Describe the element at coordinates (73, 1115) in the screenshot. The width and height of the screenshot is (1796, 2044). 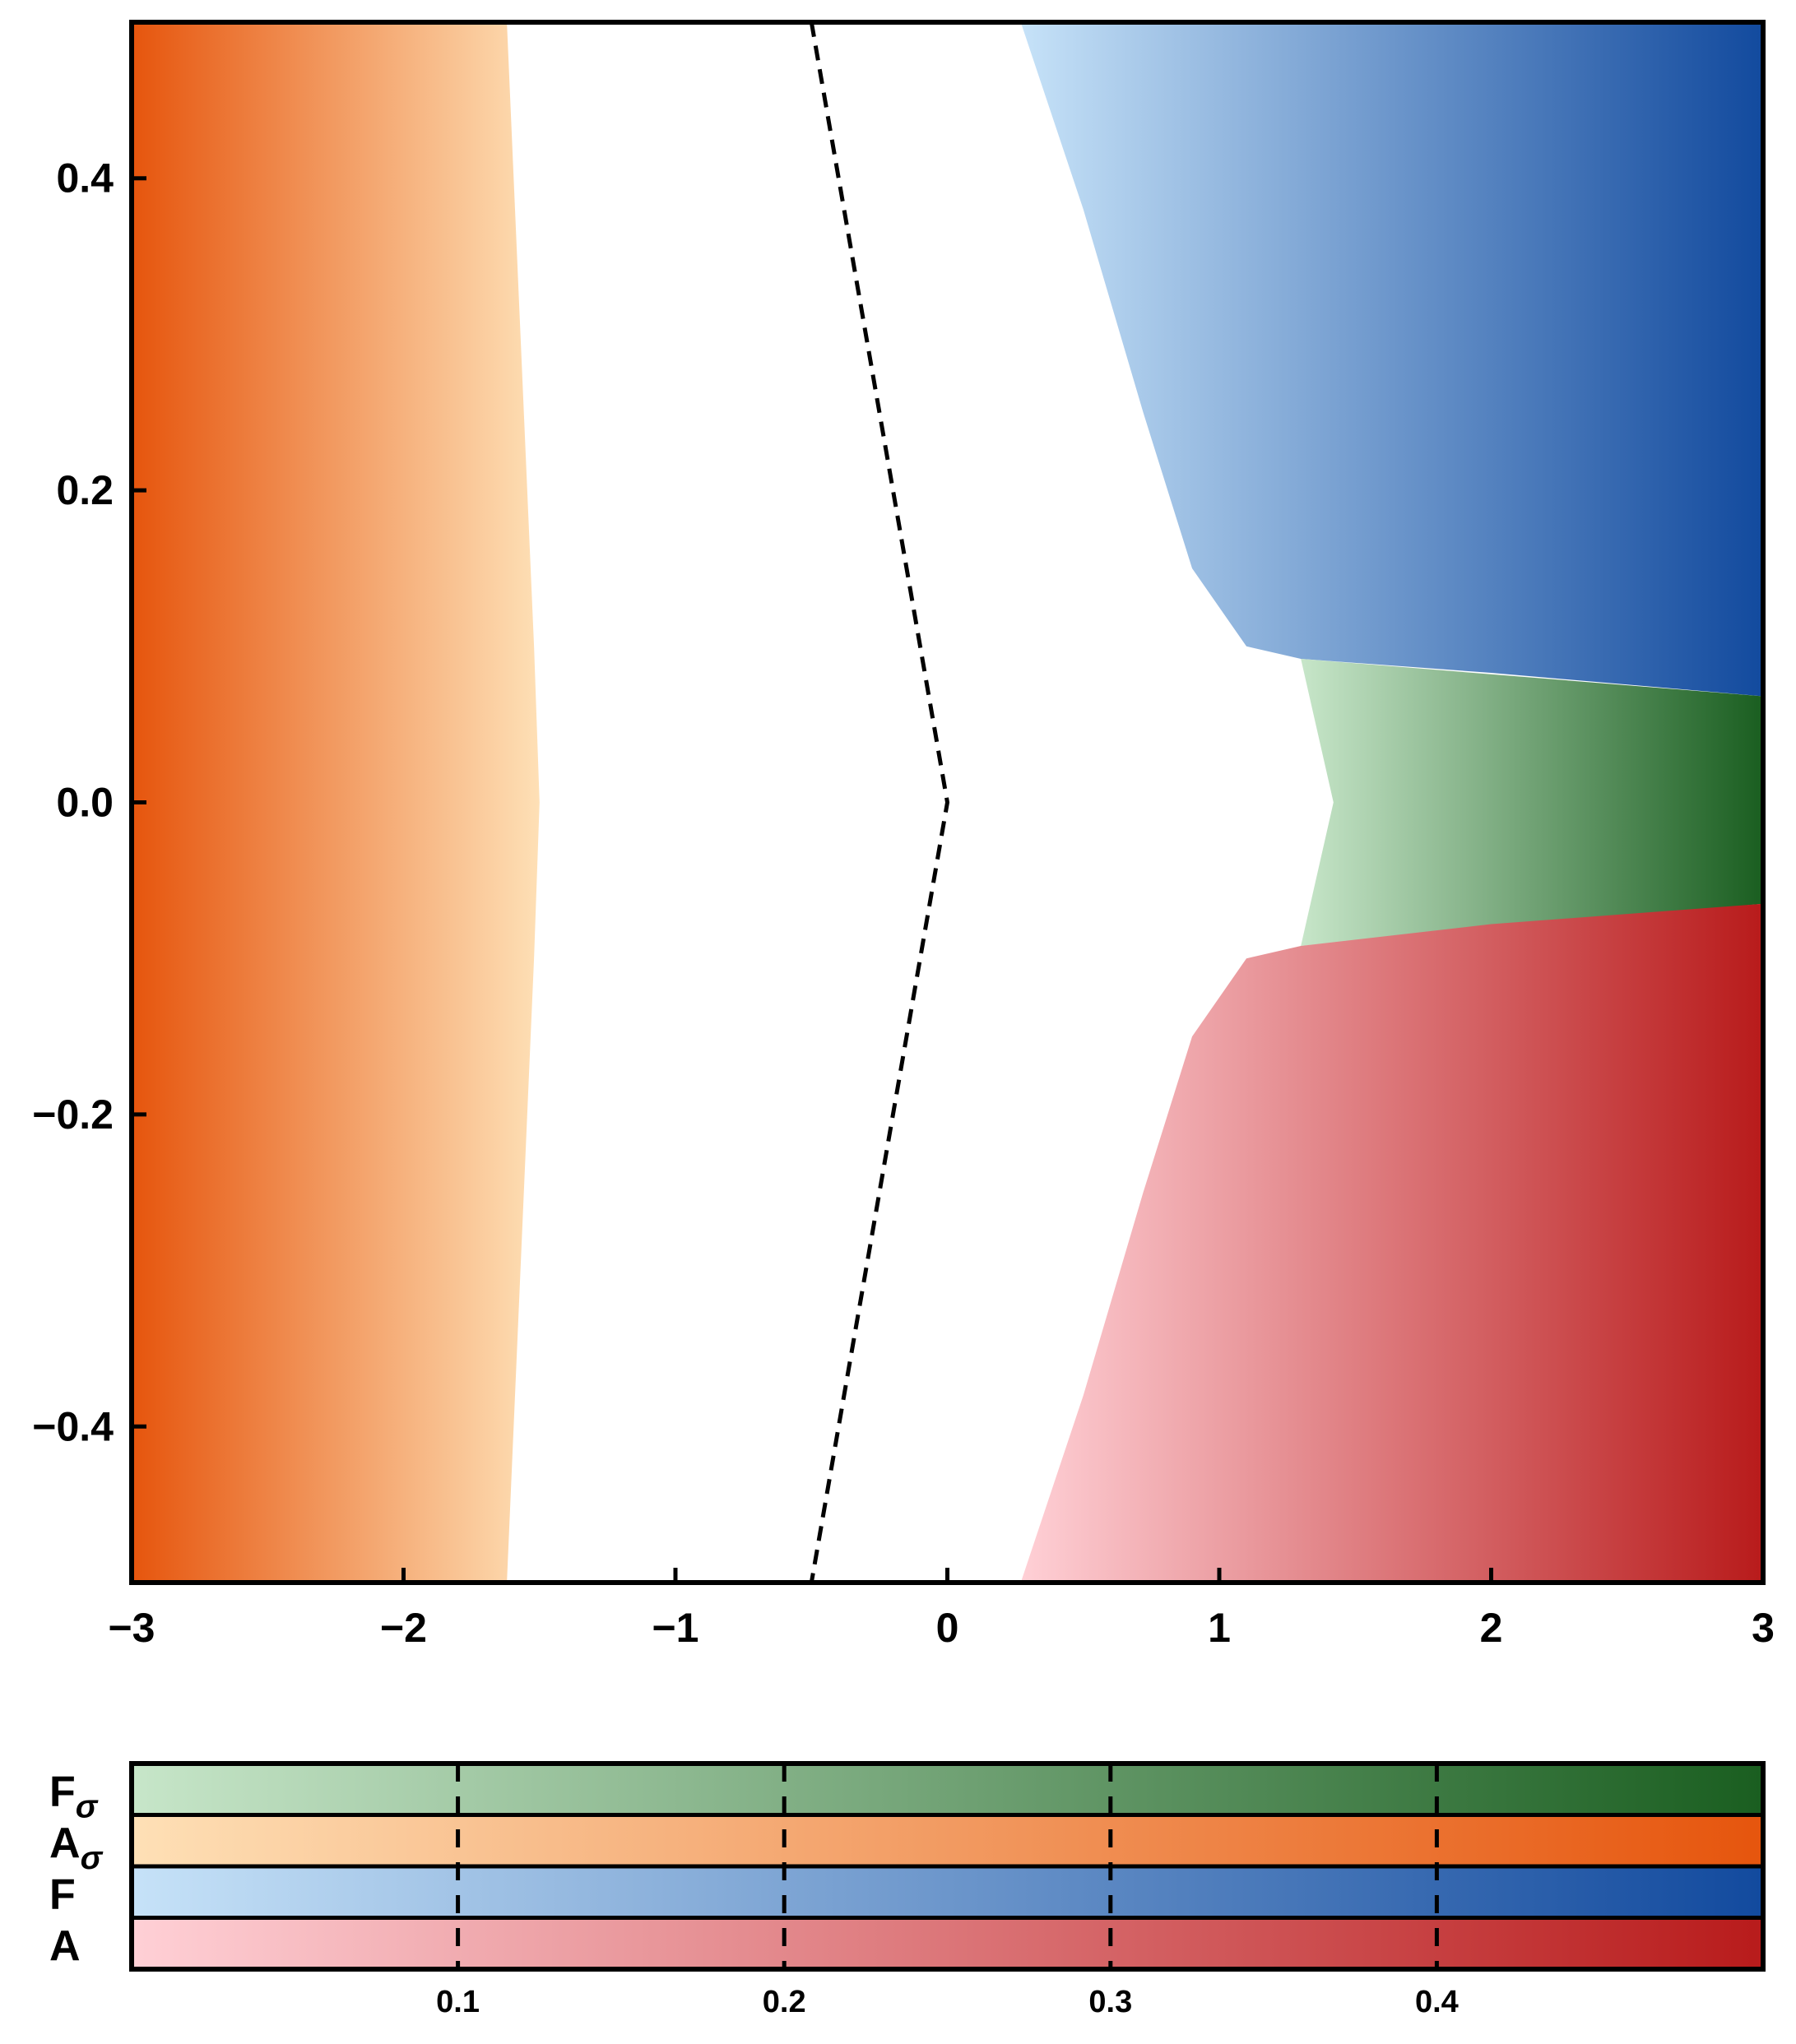
I see `y-tick-label: −0.2` at that location.